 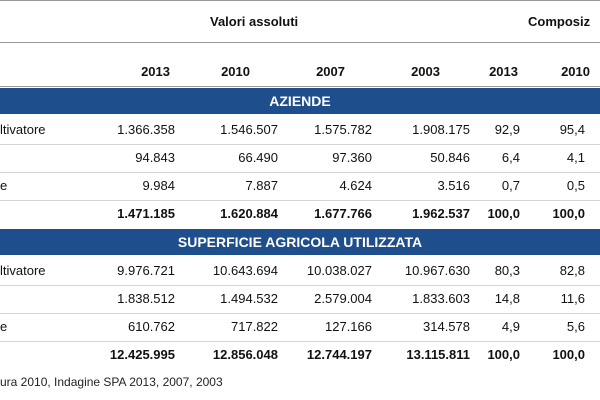 I want to click on cell: 14,8, so click(x=507, y=298).